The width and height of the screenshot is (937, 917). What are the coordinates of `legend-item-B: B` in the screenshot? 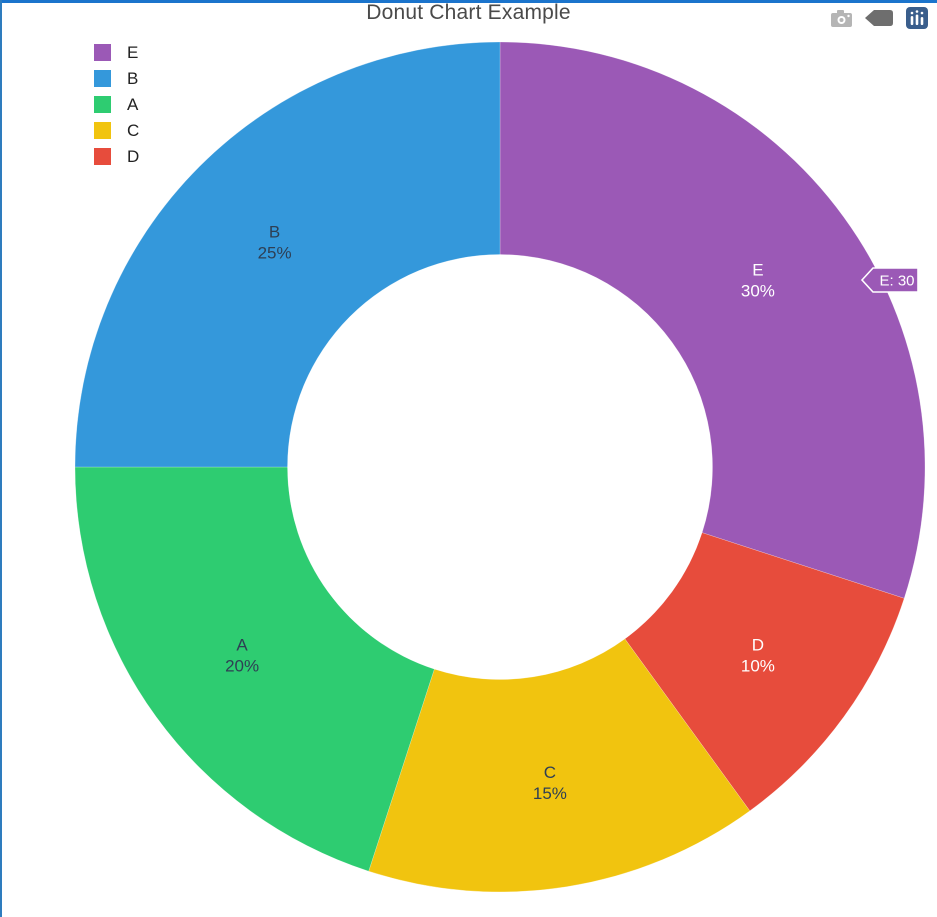 It's located at (116, 78).